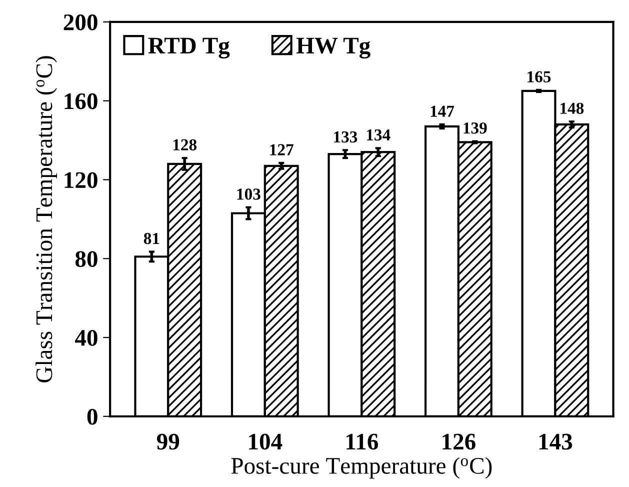 The image size is (629, 487). I want to click on x-tick-label: 116, so click(362, 442).